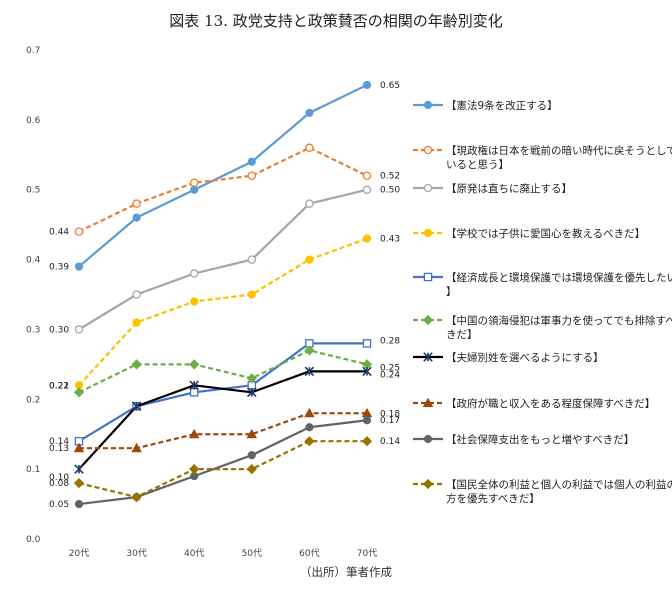 The image size is (672, 594). I want to click on legend-label: 【経済成長と環境保護では環境保護を優先したい】, so click(559, 284).